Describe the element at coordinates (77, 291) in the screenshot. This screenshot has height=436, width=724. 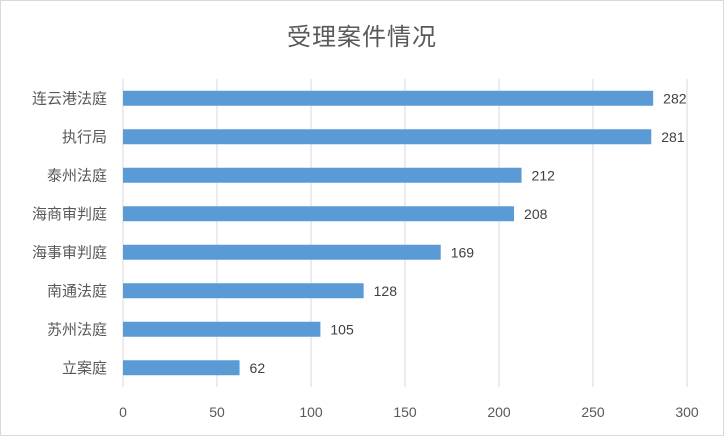
I see `category-label: 南通法庭` at that location.